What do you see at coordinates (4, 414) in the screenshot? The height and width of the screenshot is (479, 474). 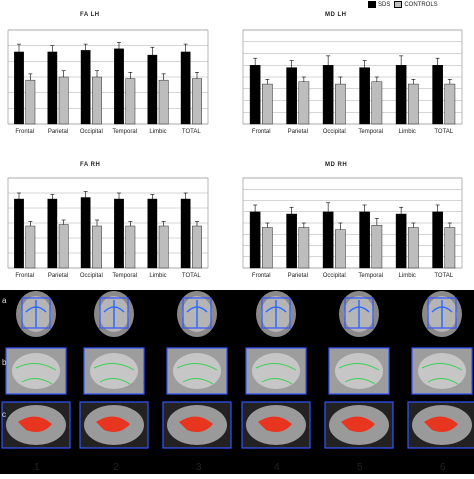 I see `row-label-c: c` at bounding box center [4, 414].